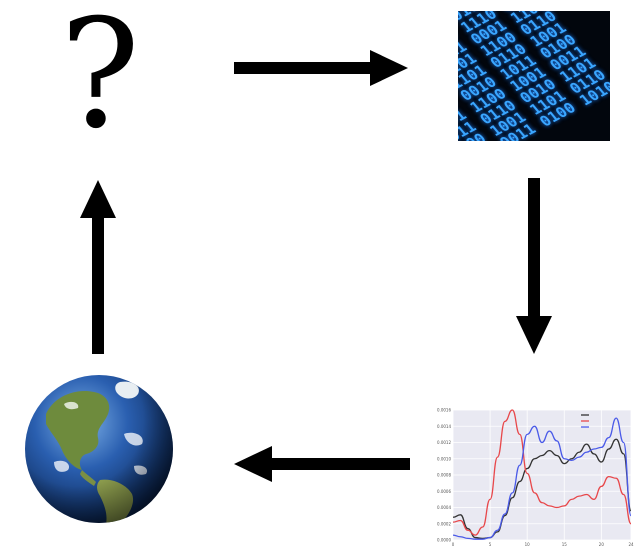  What do you see at coordinates (99, 449) in the screenshot?
I see `earth-globe-icon` at bounding box center [99, 449].